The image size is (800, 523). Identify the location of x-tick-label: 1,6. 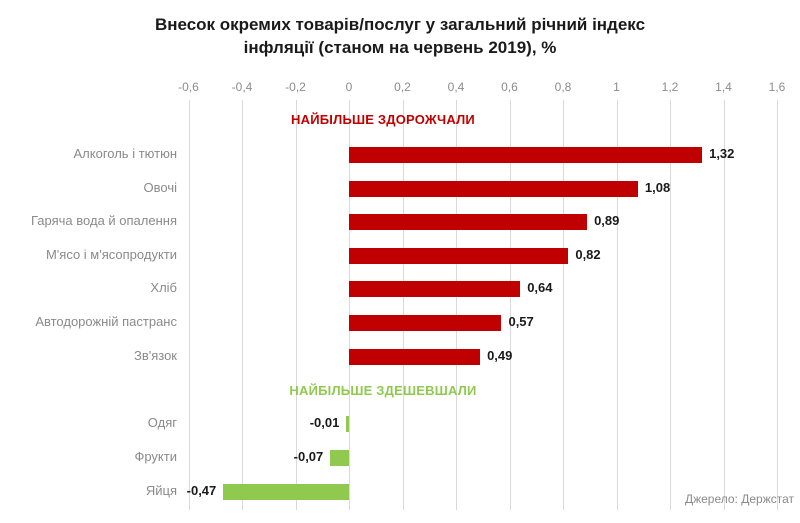
(777, 87).